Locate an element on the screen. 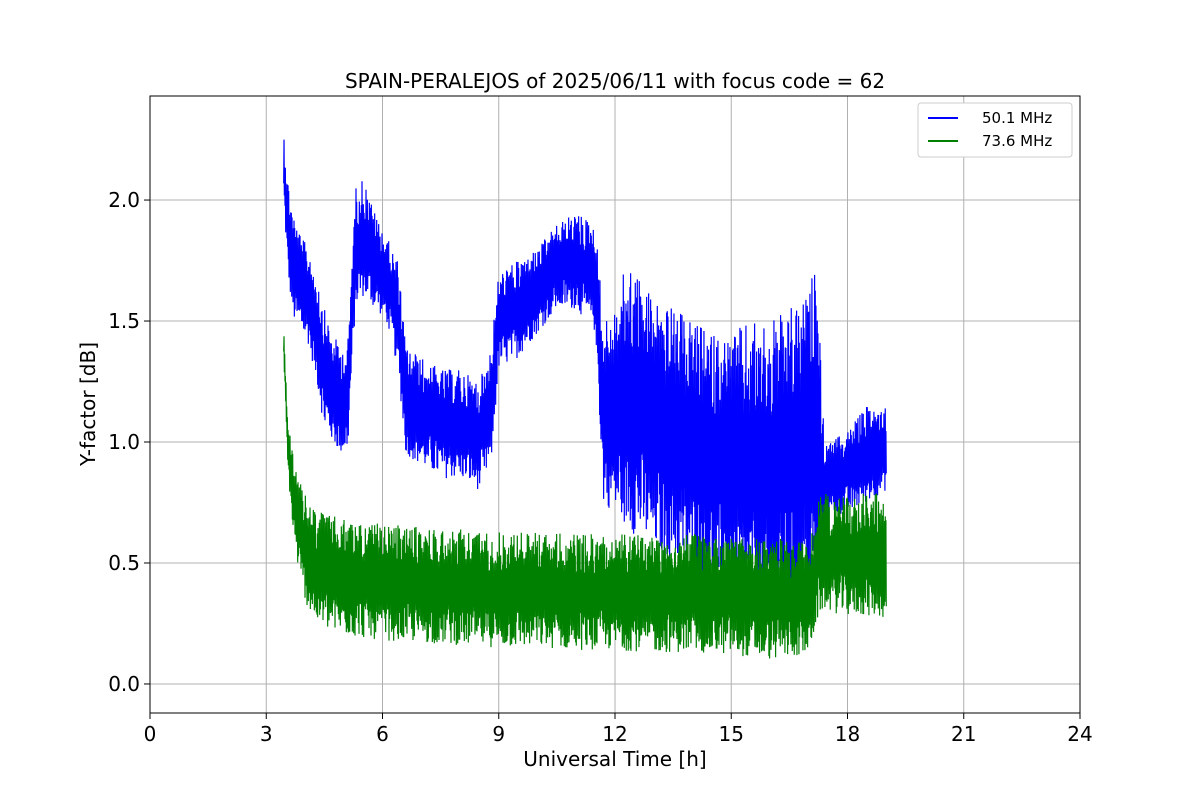 The image size is (1200, 805). y-tick-label: 0.5 is located at coordinates (124, 563).